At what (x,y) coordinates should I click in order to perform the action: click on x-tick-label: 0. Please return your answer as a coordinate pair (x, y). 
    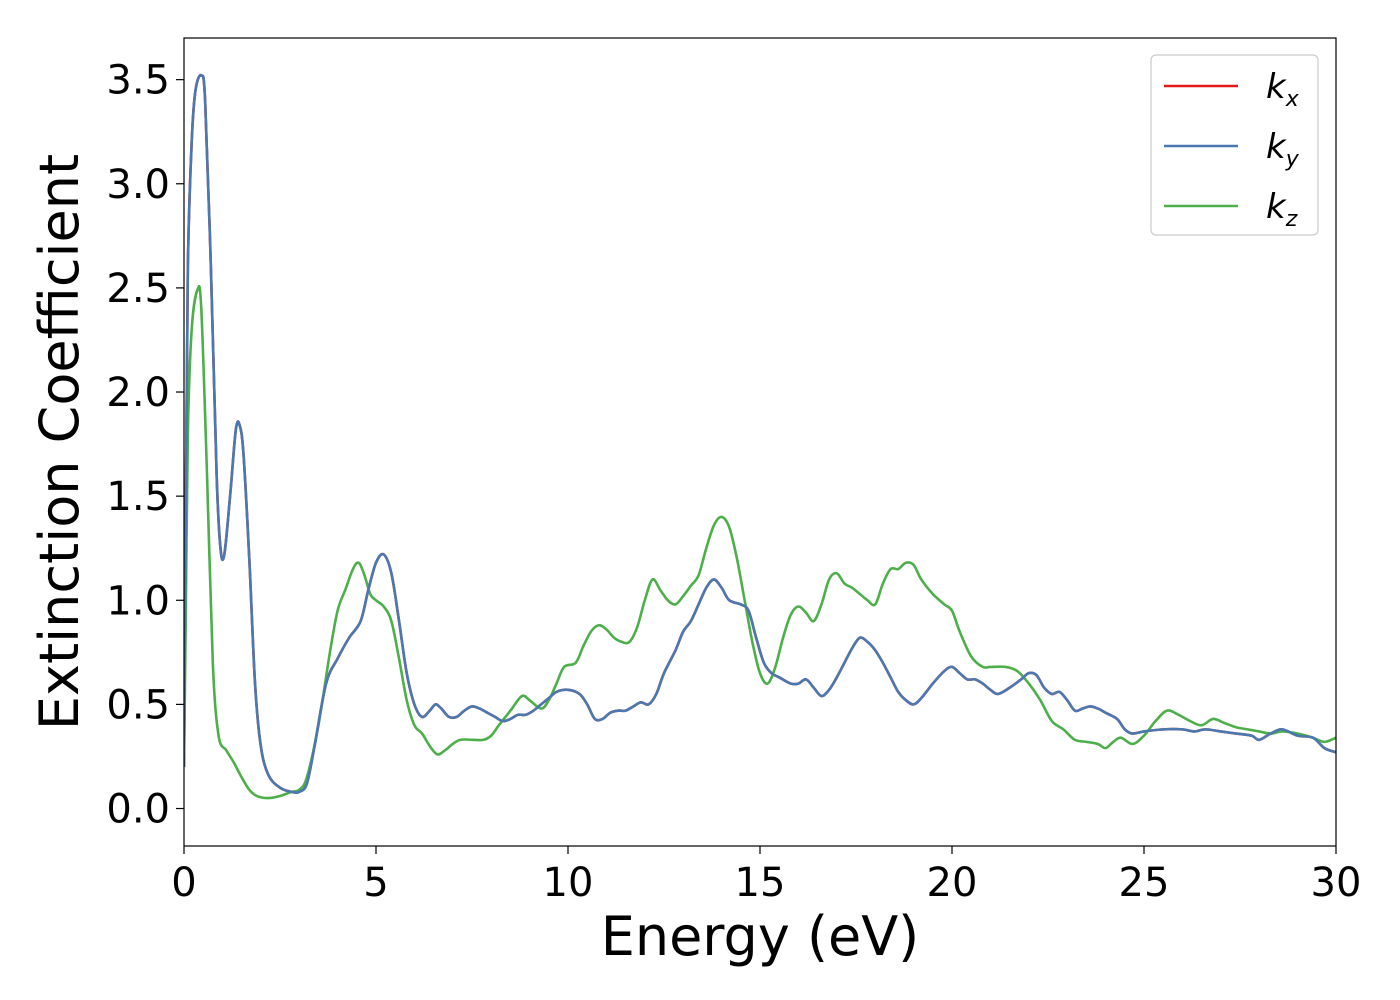
    Looking at the image, I should click on (183, 883).